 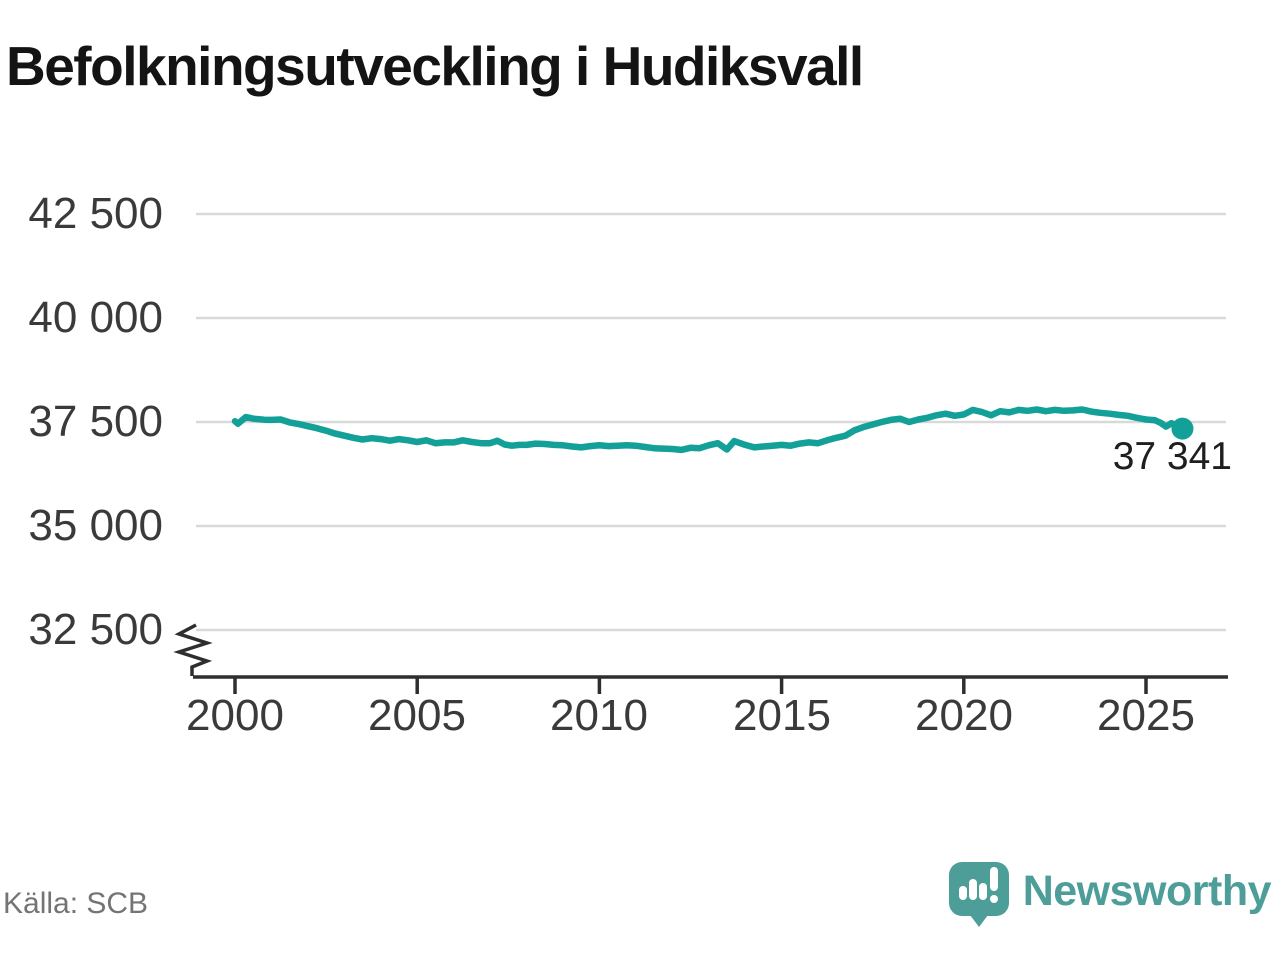 What do you see at coordinates (417, 715) in the screenshot?
I see `x-axis-tick-label: 2005` at bounding box center [417, 715].